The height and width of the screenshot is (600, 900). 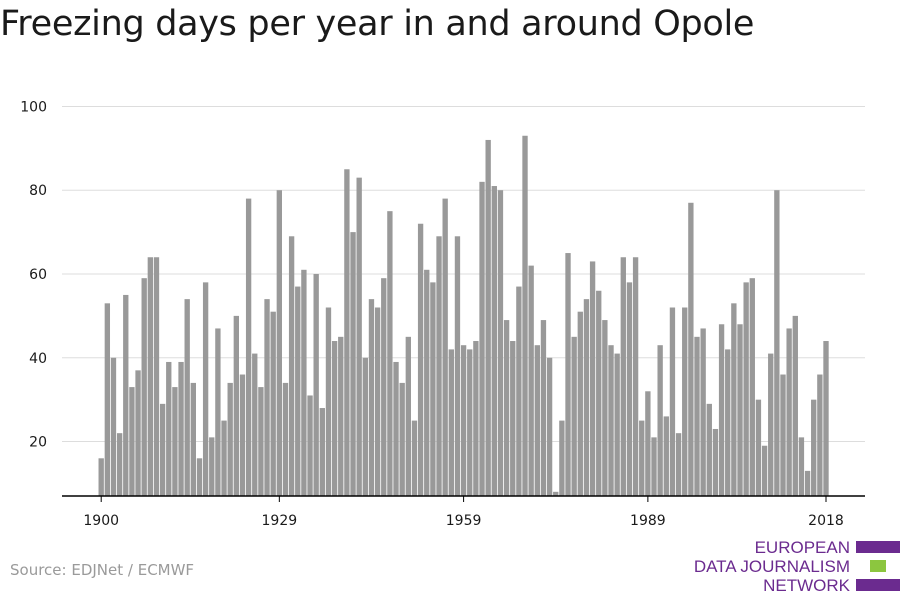 What do you see at coordinates (316, 384) in the screenshot?
I see `bar-1935` at bounding box center [316, 384].